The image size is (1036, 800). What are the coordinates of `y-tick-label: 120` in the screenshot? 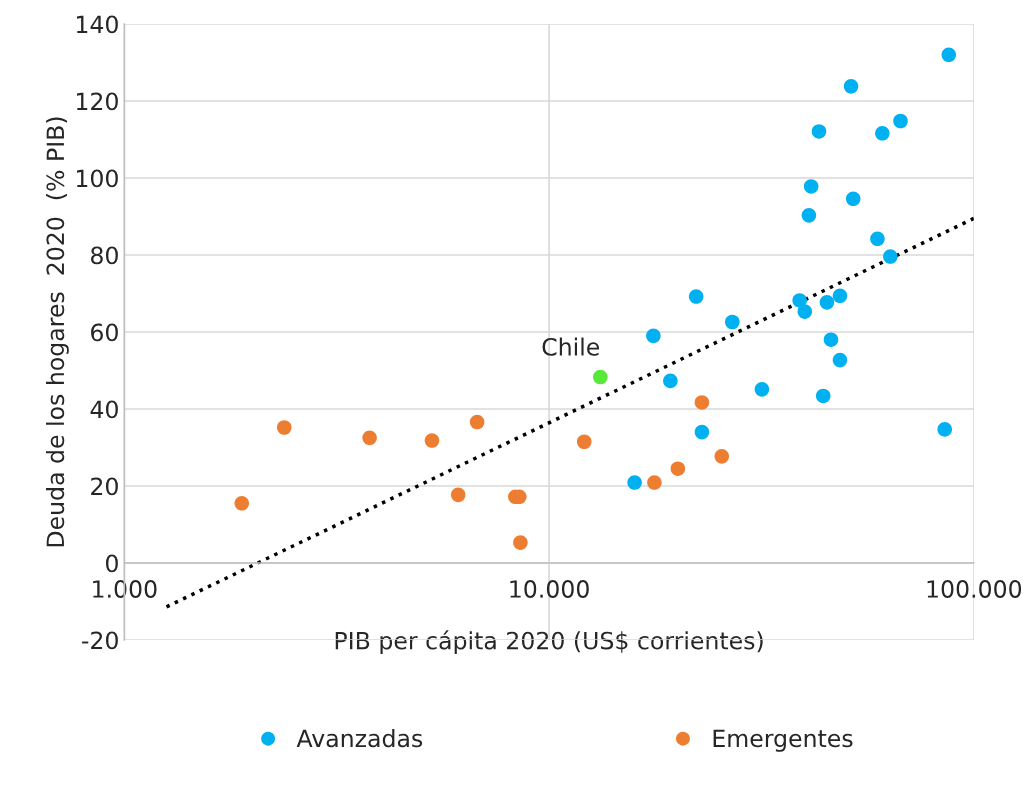 It's located at (97, 101).